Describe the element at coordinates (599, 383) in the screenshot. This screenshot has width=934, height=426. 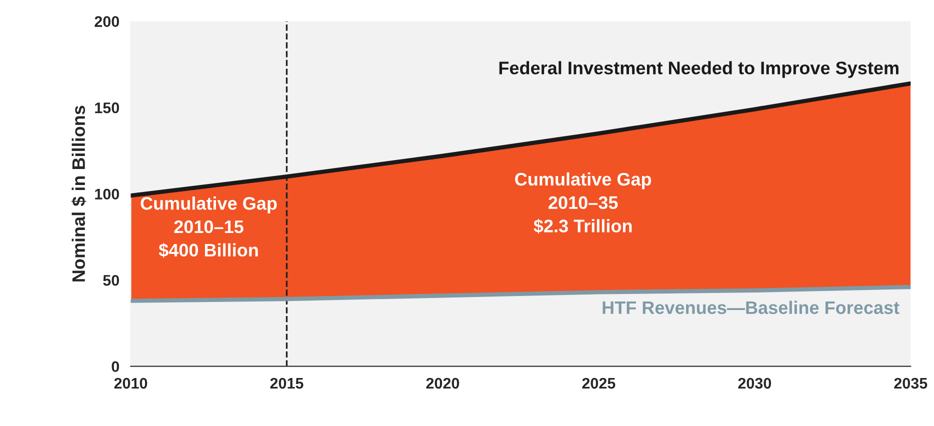
I see `x-tick-label: 2025` at that location.